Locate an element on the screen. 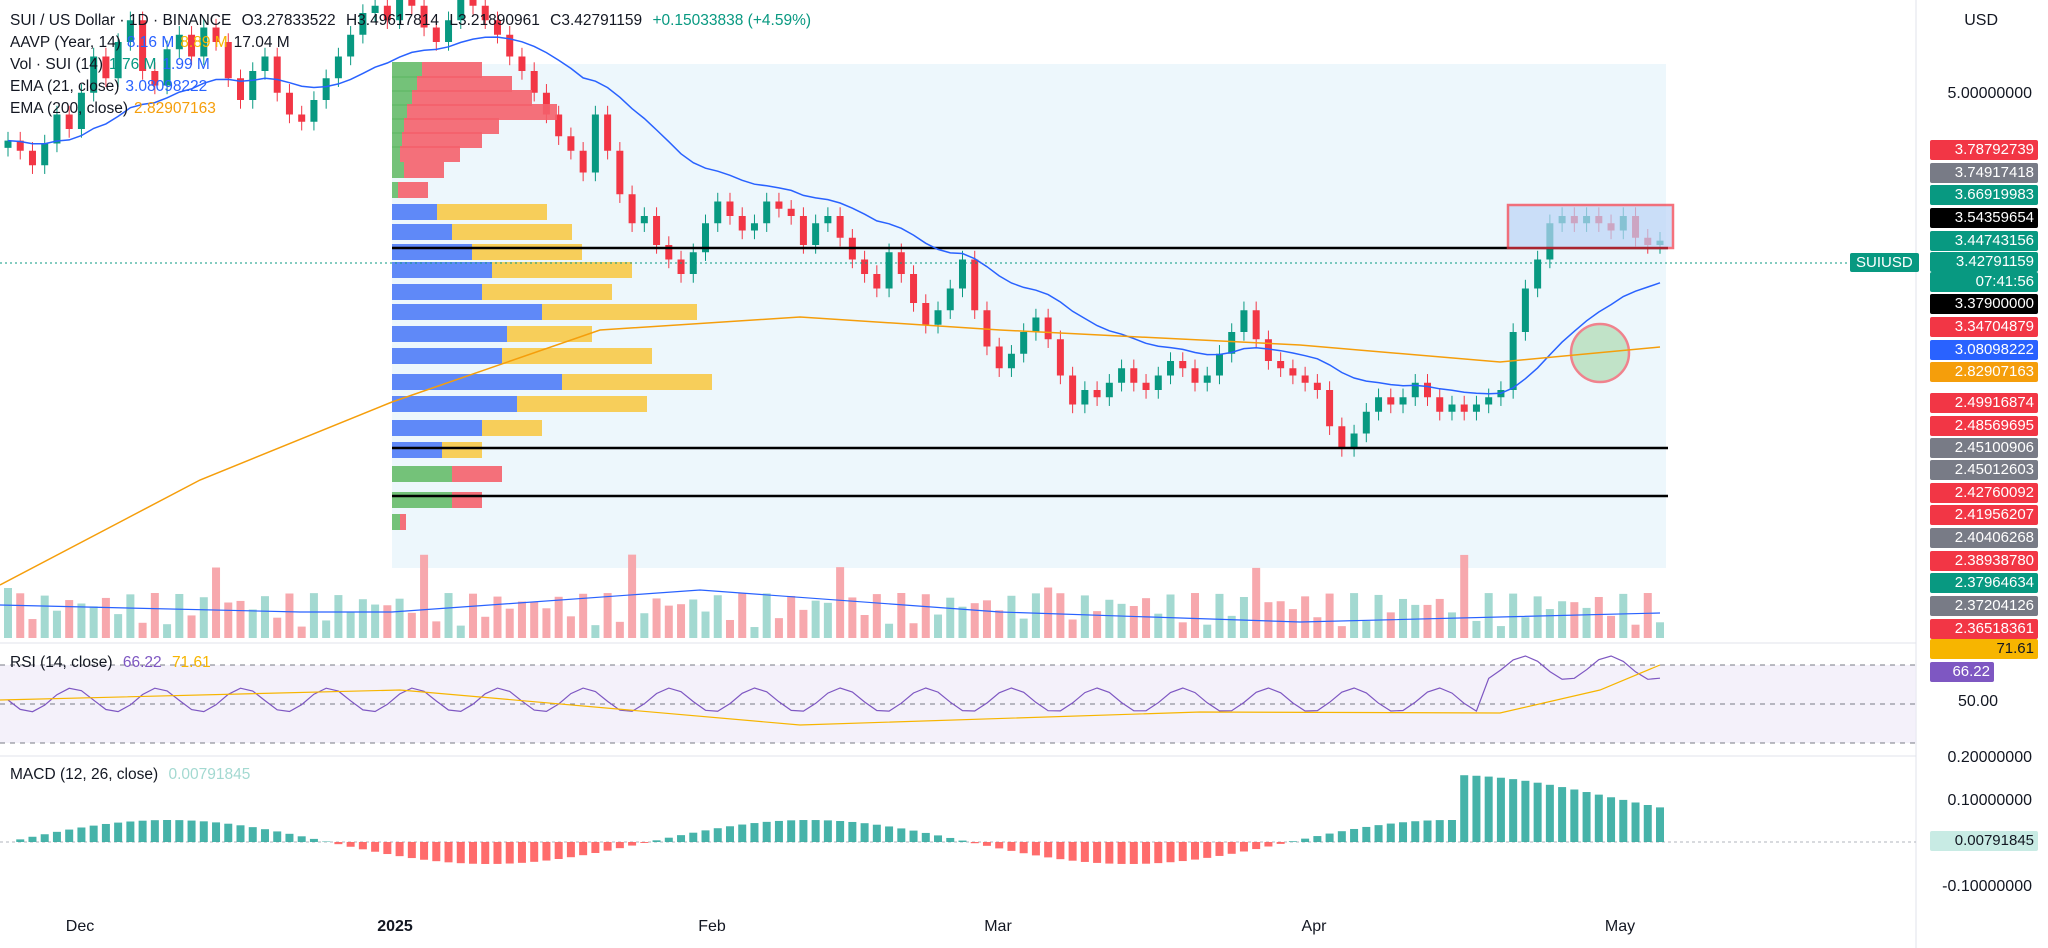 The image size is (2048, 948). price-axis-label: 2.36518361 is located at coordinates (1984, 629).